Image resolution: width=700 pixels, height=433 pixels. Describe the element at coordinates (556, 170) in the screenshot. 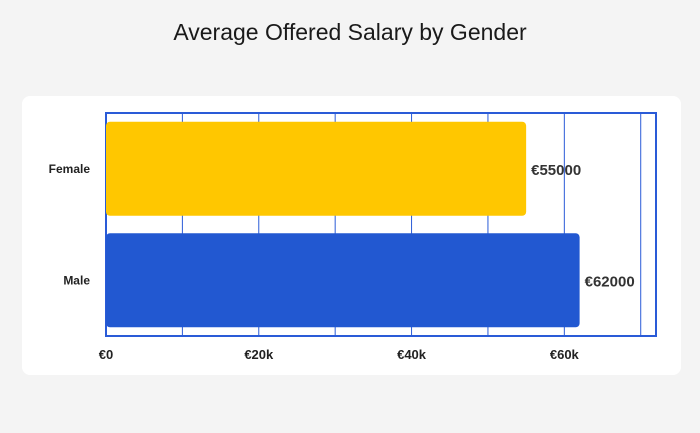

I see `data-label-female: €55000` at that location.